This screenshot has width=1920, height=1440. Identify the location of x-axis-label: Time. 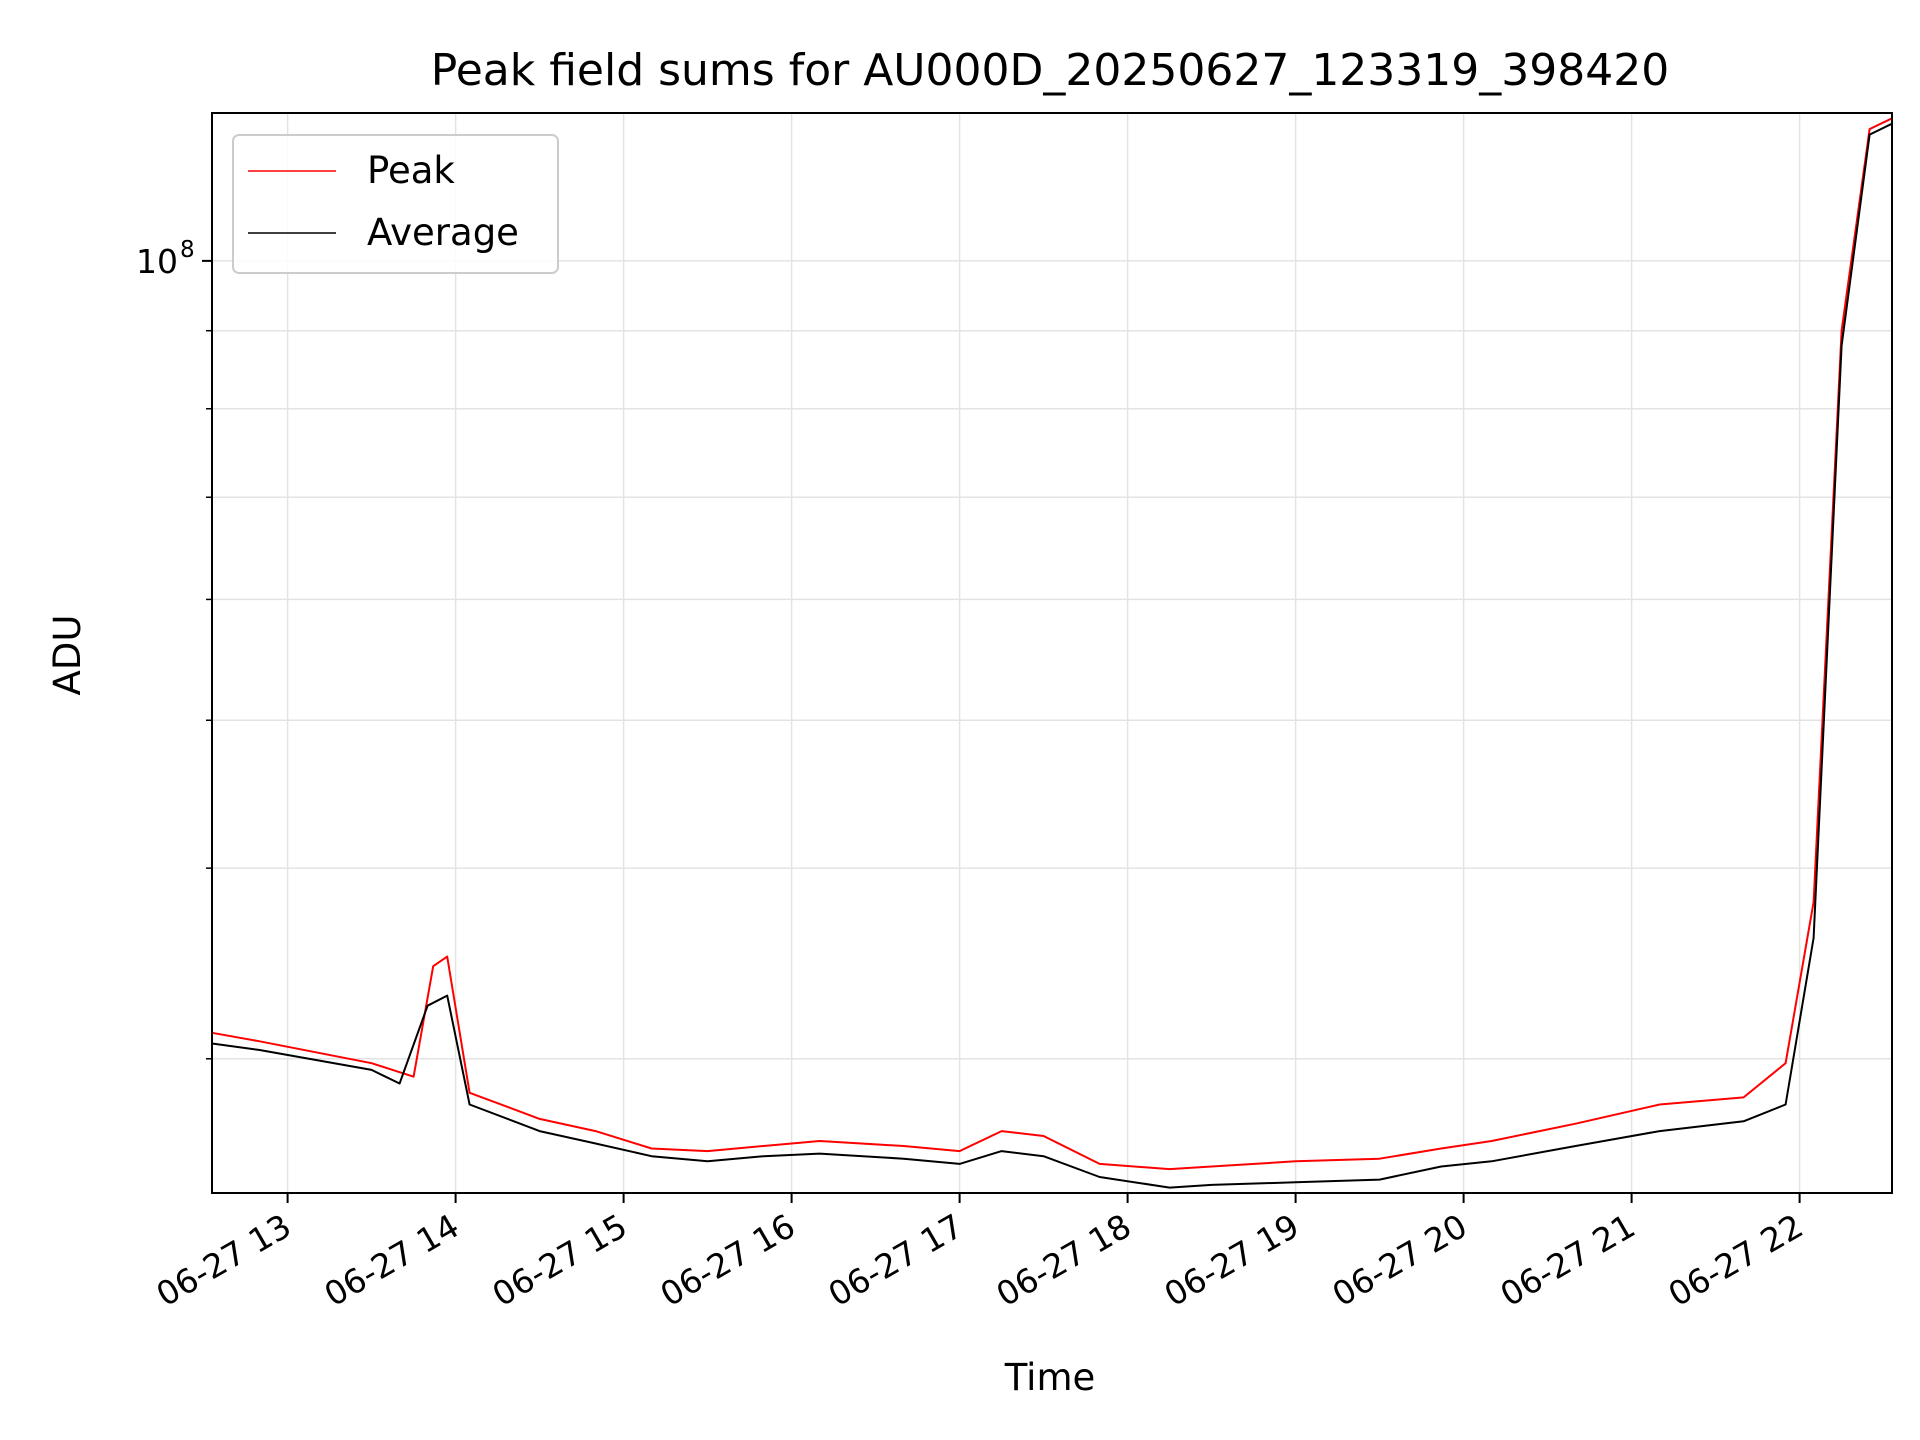
(1050, 1377).